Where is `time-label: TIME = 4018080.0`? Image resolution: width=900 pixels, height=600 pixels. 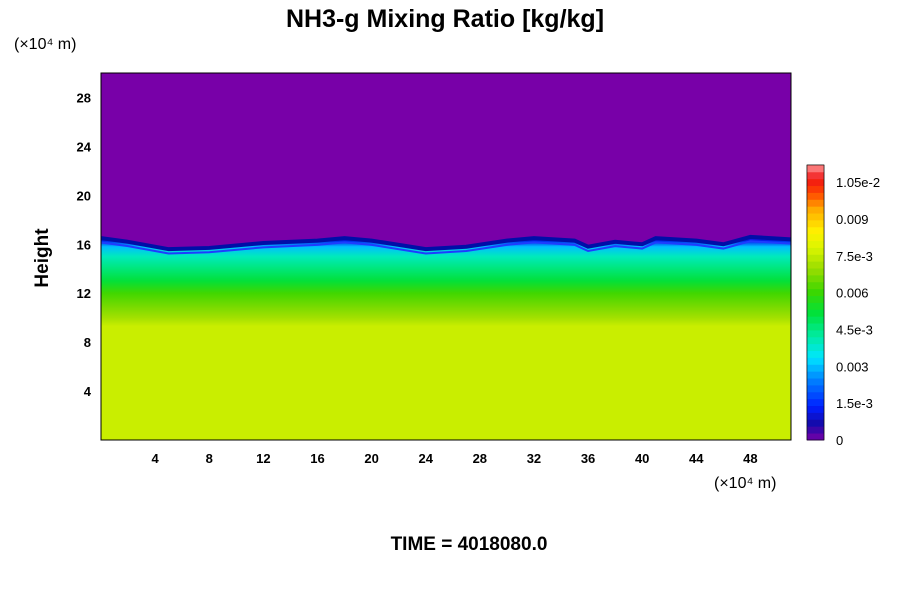
time-label: TIME = 4018080.0 is located at coordinates (469, 544).